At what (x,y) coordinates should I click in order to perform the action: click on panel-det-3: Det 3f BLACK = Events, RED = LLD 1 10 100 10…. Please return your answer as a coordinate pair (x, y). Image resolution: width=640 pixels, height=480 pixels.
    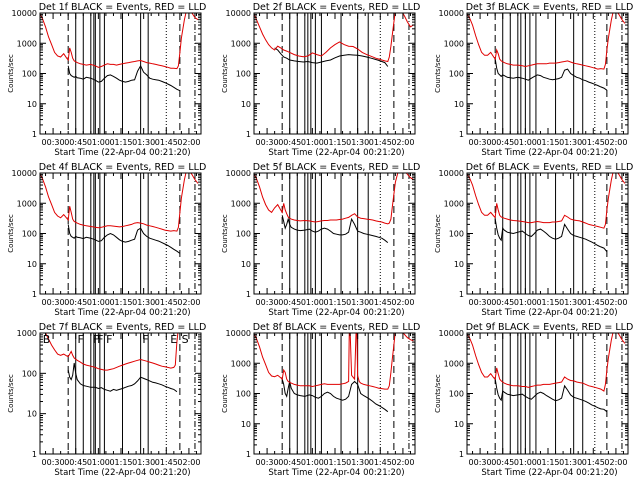
    Looking at the image, I should click on (533, 80).